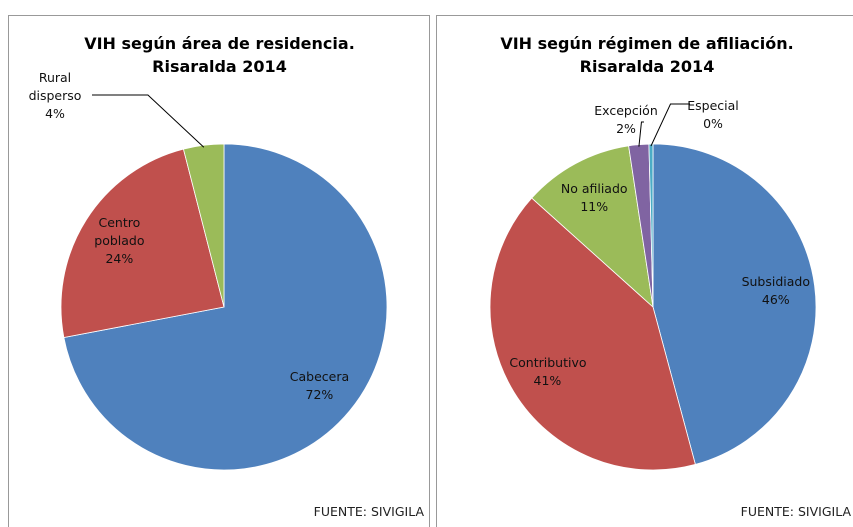  I want to click on slice-label: Subsidiado 46%, so click(776, 291).